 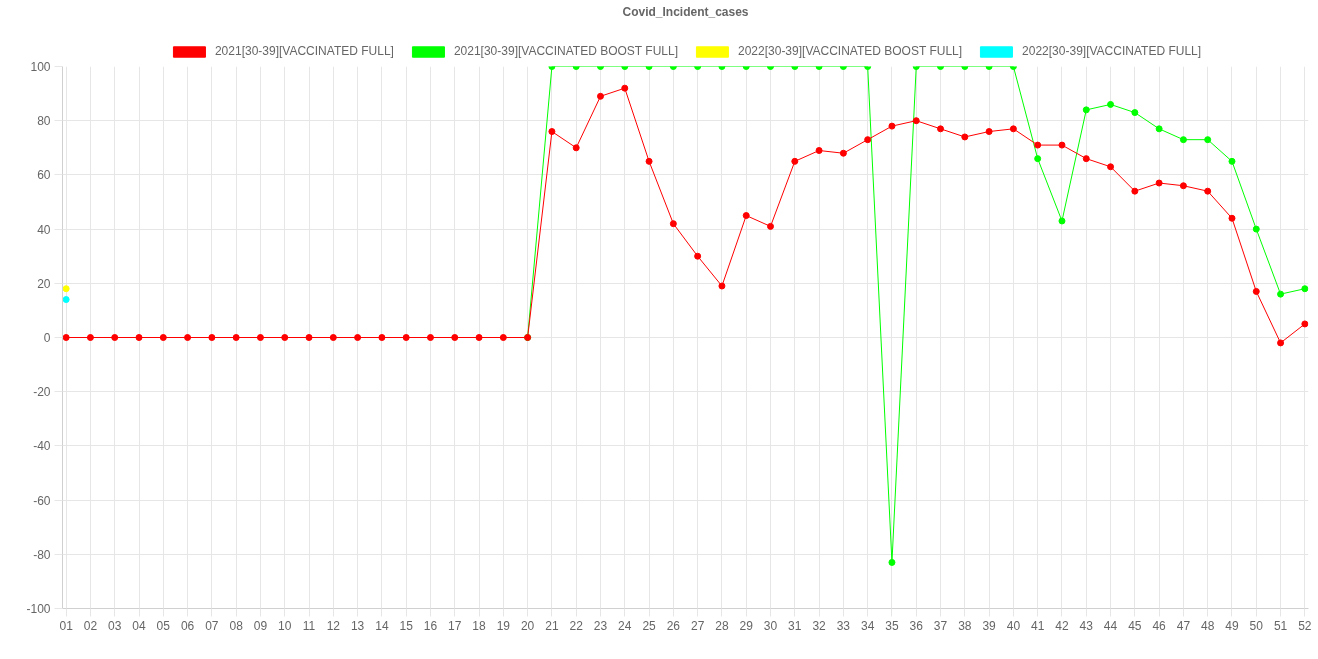 I want to click on x-tick-label: 52, so click(x=1305, y=625).